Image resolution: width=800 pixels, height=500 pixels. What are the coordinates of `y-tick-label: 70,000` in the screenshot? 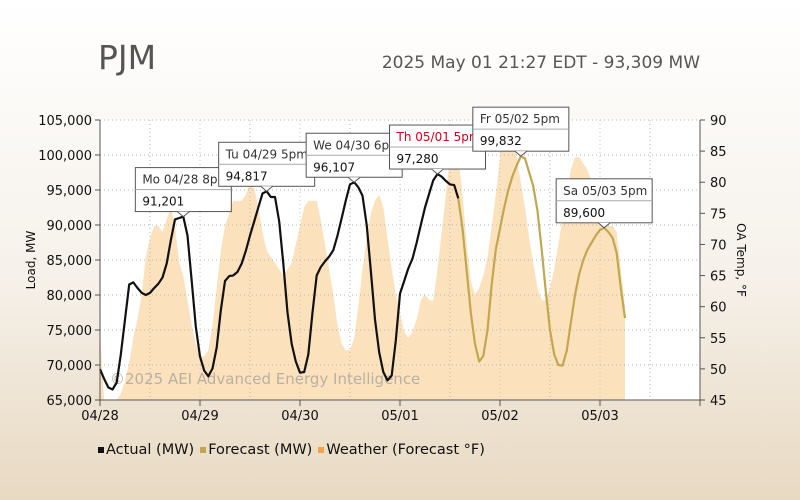 It's located at (70, 366).